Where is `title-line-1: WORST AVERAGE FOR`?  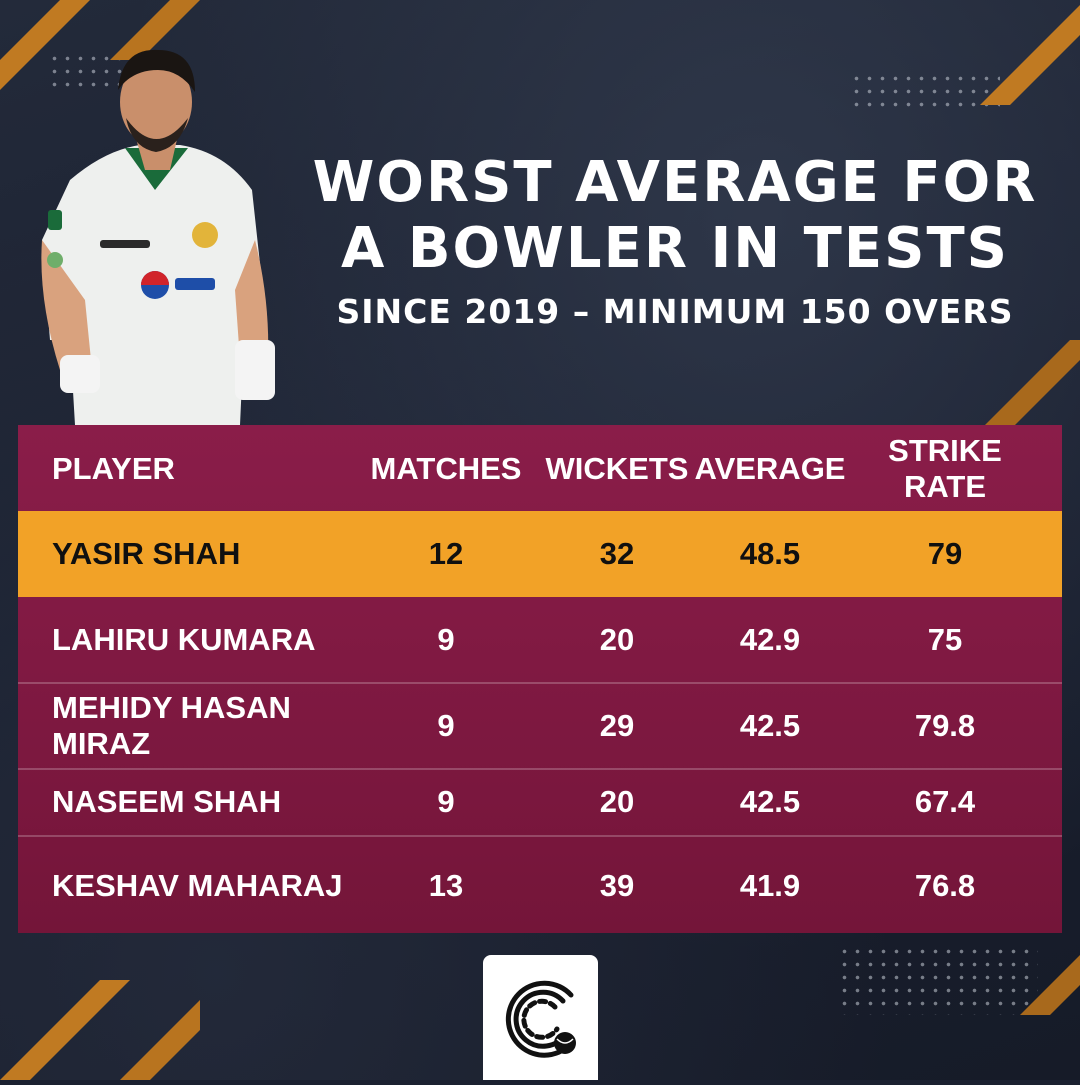 title-line-1: WORST AVERAGE FOR is located at coordinates (675, 182).